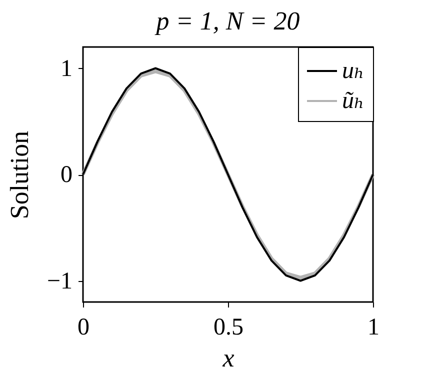 The width and height of the screenshot is (423, 392). I want to click on x-tick-label: 0, so click(84, 327).